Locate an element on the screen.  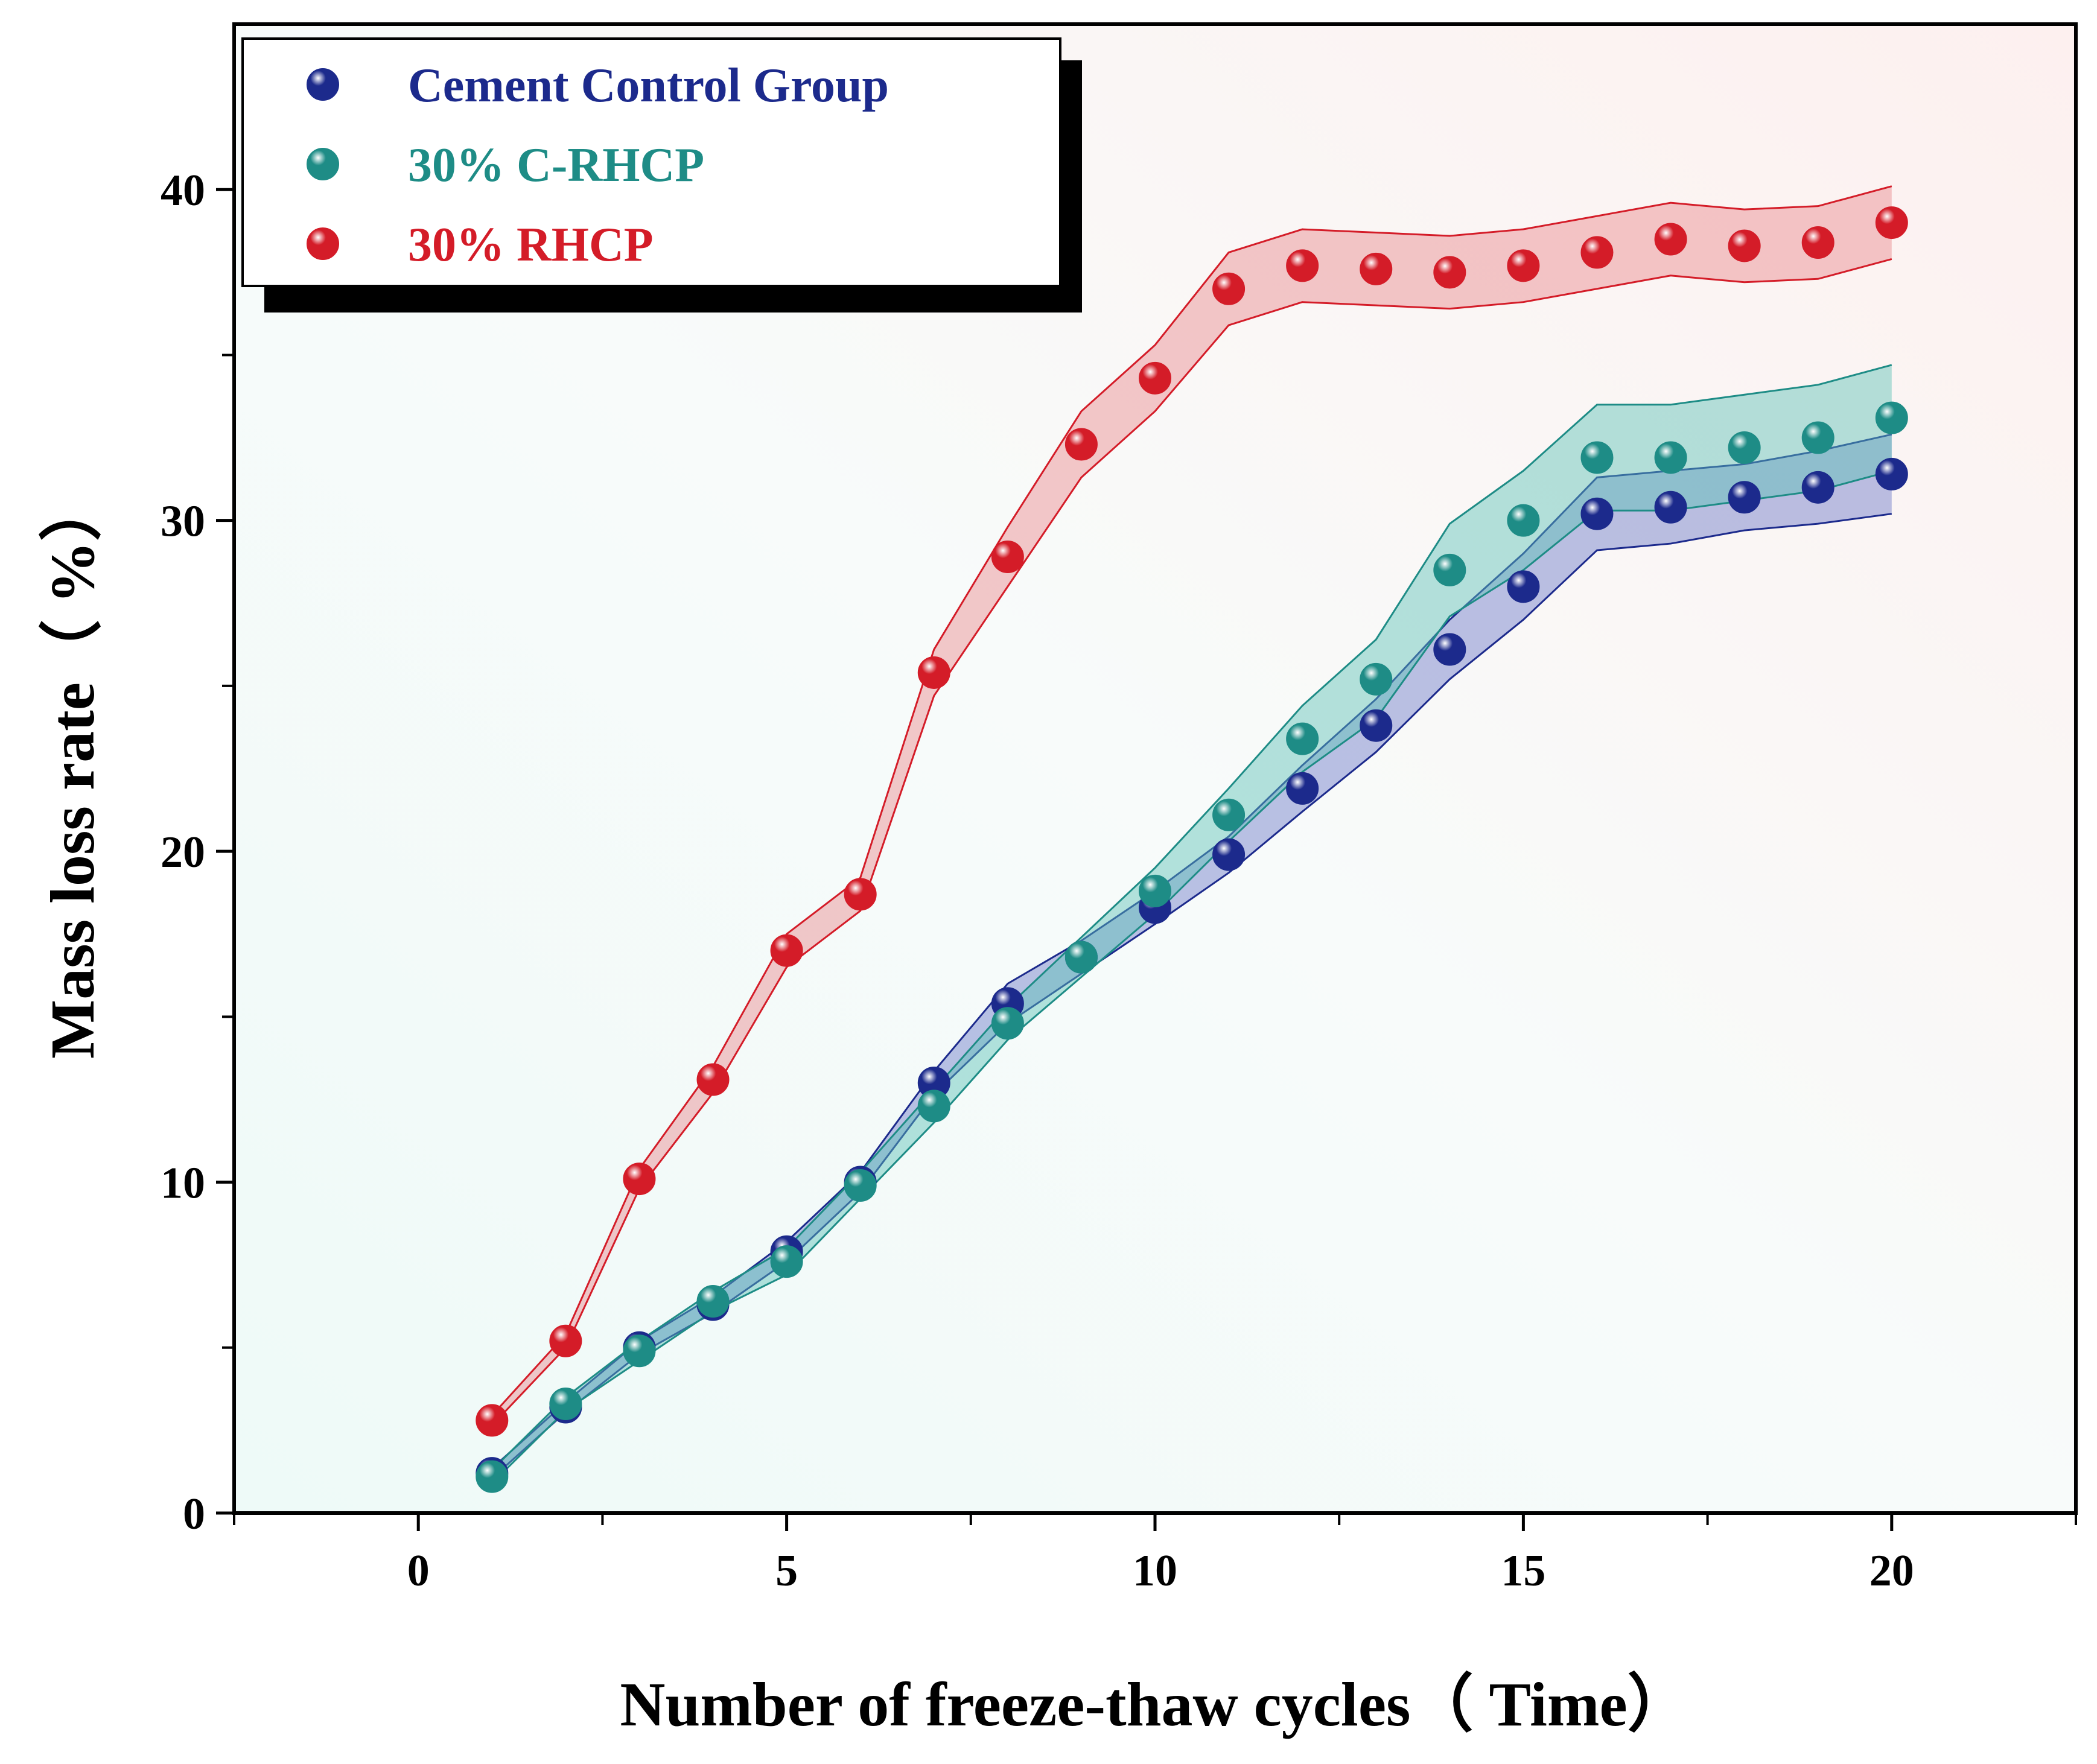
legend-label-30-c-rhcp: 30% C-RHCP is located at coordinates (556, 165).